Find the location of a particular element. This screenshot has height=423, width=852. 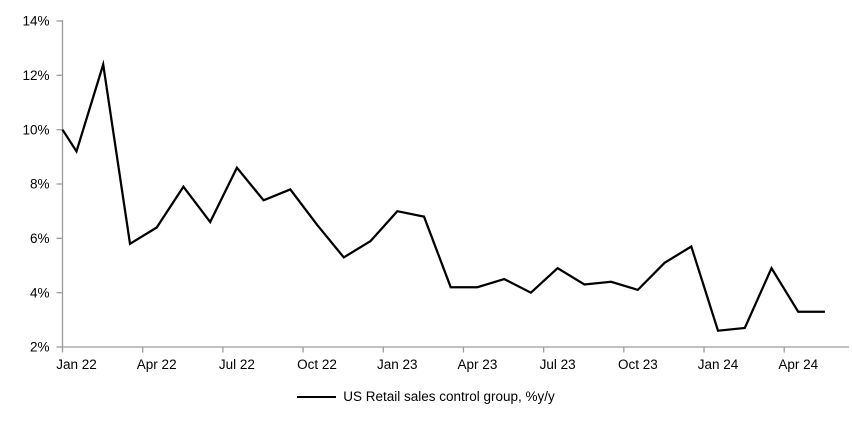

x-tick-label: Jan 23 is located at coordinates (397, 364).